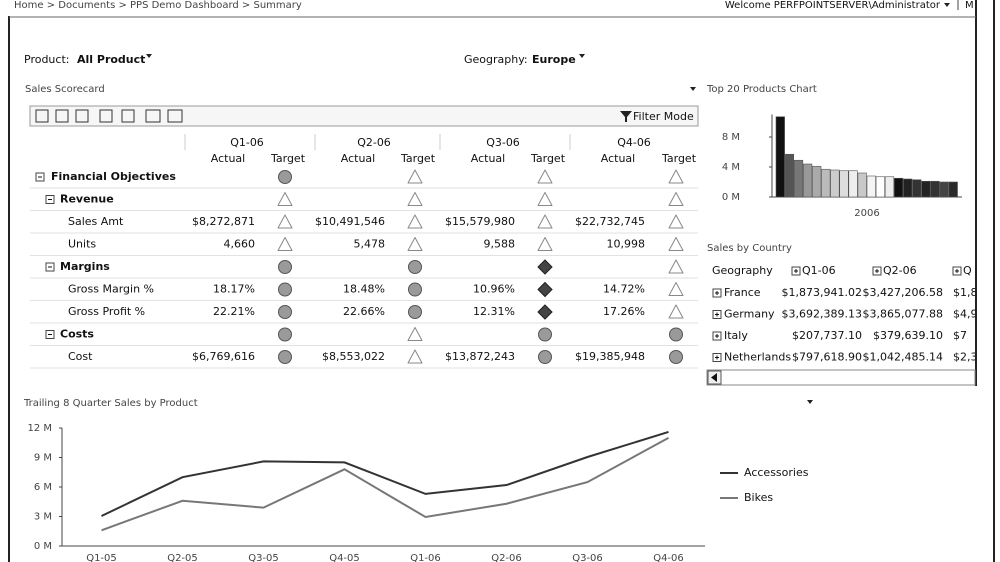  What do you see at coordinates (758, 497) in the screenshot?
I see `legend-label: Bikes` at bounding box center [758, 497].